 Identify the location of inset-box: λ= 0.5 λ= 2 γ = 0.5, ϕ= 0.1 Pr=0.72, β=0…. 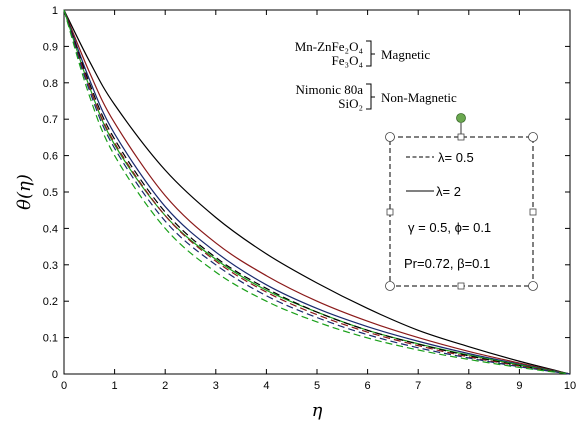
(461, 202).